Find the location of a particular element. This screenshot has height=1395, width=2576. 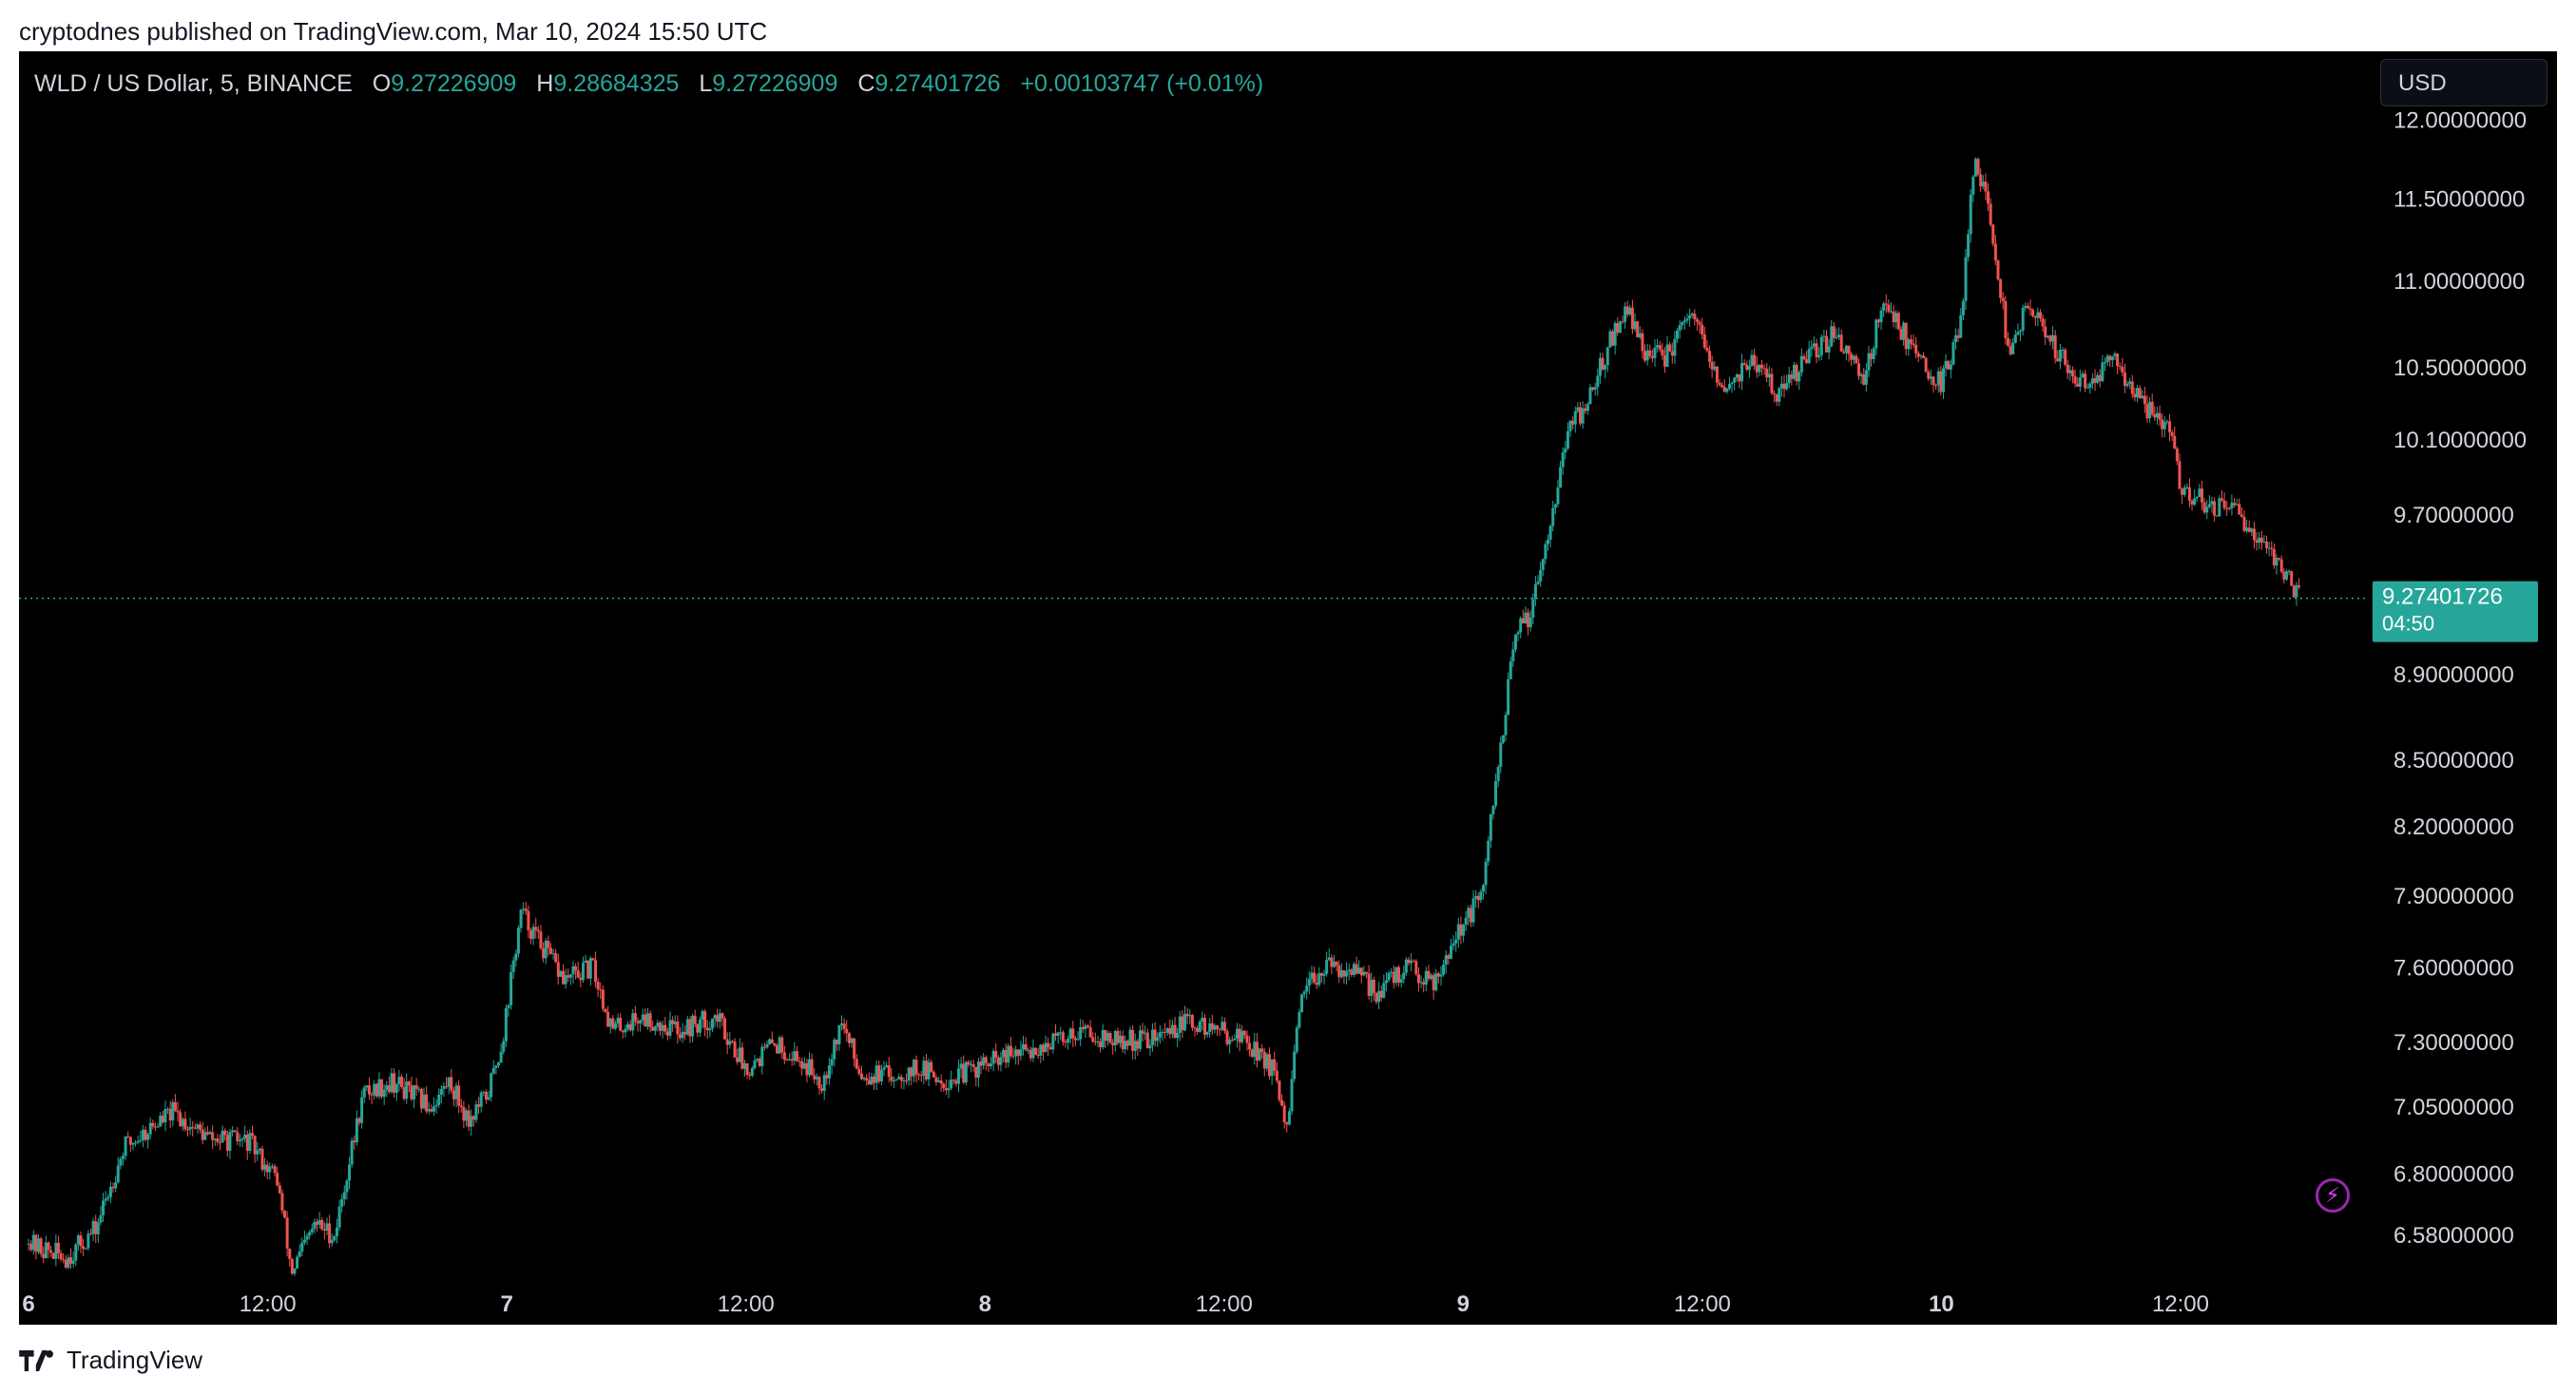

currency-selector: USD is located at coordinates (2463, 83).